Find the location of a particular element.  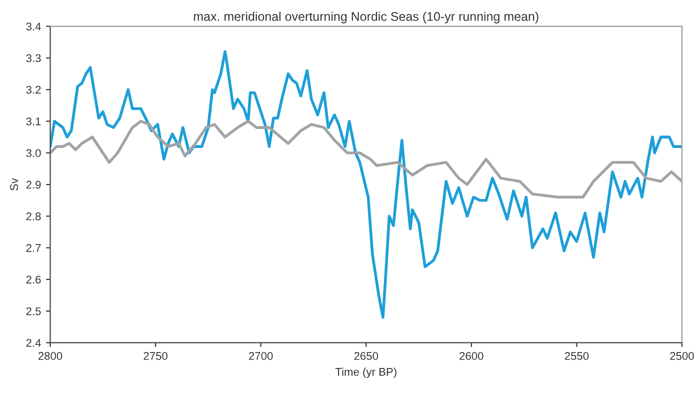

y-tick-label: 3.4 is located at coordinates (33, 26).